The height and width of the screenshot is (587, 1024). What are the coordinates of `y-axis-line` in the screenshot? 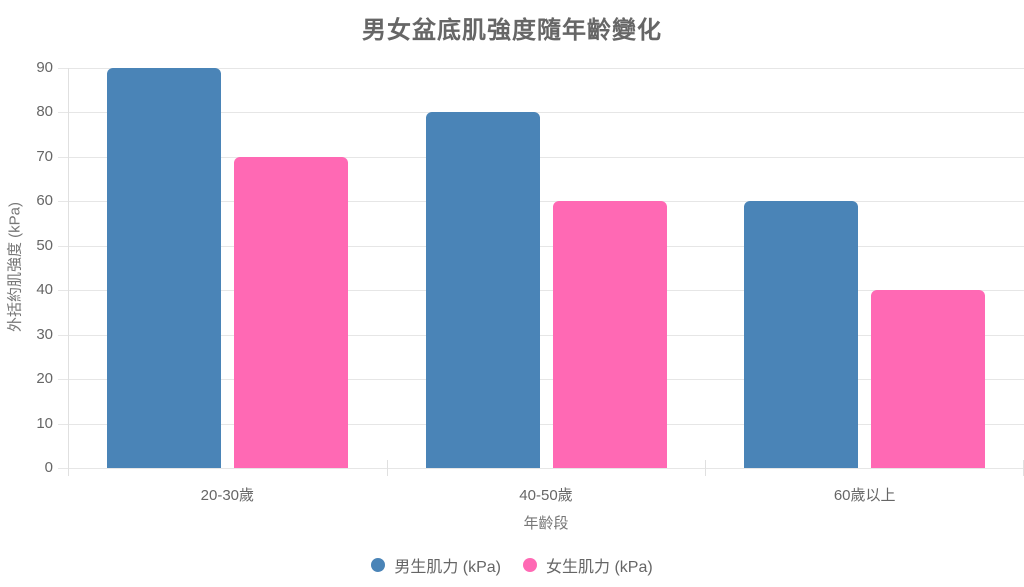 It's located at (68, 272).